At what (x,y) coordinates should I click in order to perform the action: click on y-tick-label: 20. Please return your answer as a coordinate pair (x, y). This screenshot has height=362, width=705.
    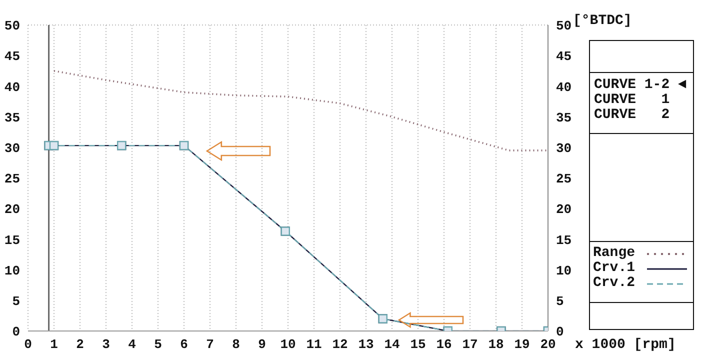
    Looking at the image, I should click on (12, 210).